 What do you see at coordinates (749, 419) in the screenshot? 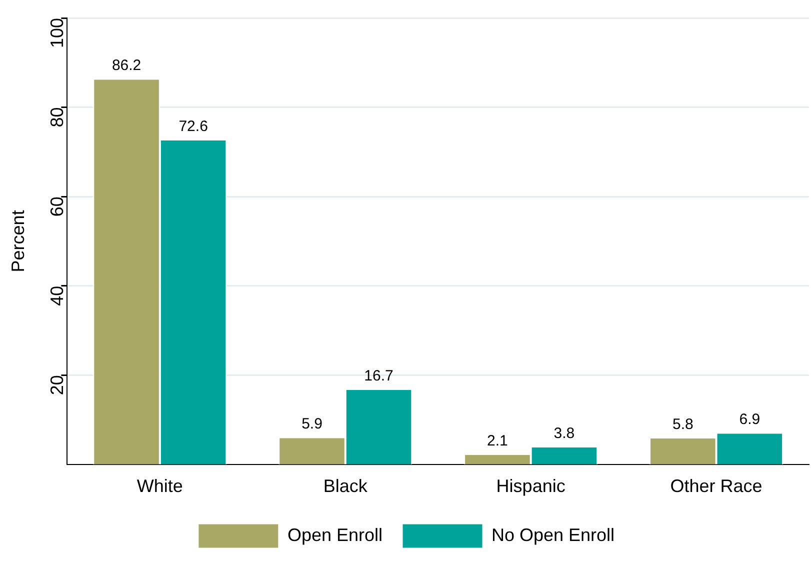
I see `data-label: 6.9` at bounding box center [749, 419].